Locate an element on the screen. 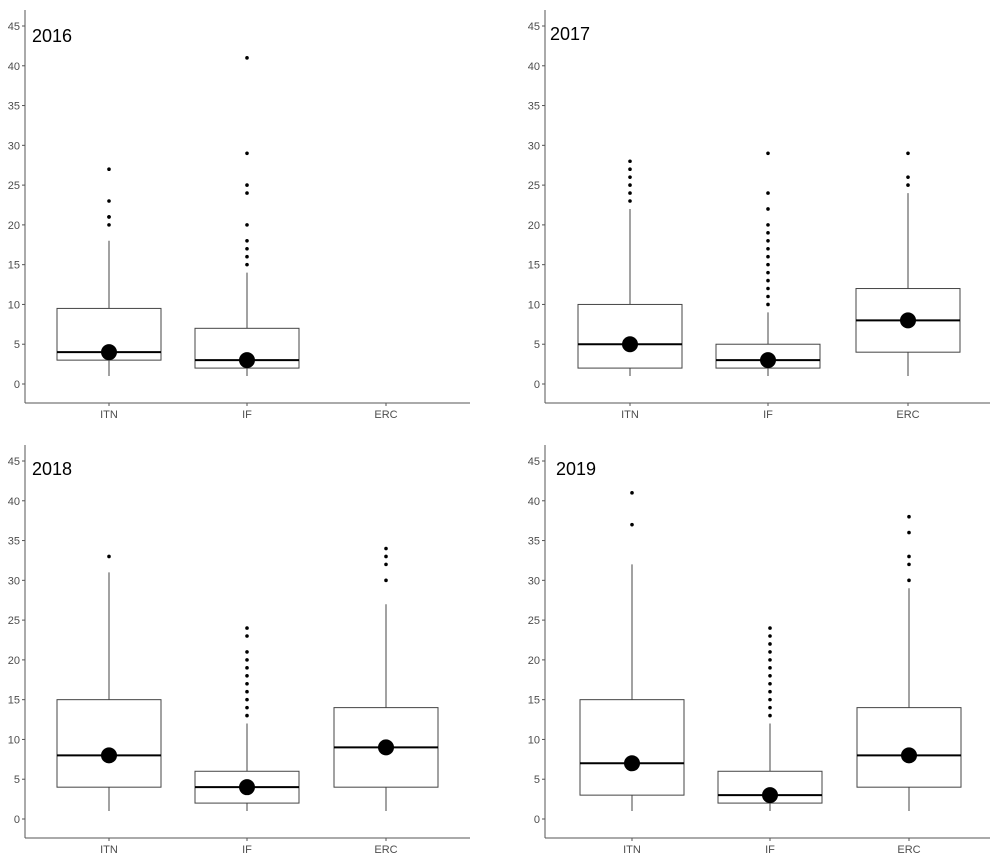 This screenshot has height=862, width=1000. y-tick-label: 30 is located at coordinates (534, 581).